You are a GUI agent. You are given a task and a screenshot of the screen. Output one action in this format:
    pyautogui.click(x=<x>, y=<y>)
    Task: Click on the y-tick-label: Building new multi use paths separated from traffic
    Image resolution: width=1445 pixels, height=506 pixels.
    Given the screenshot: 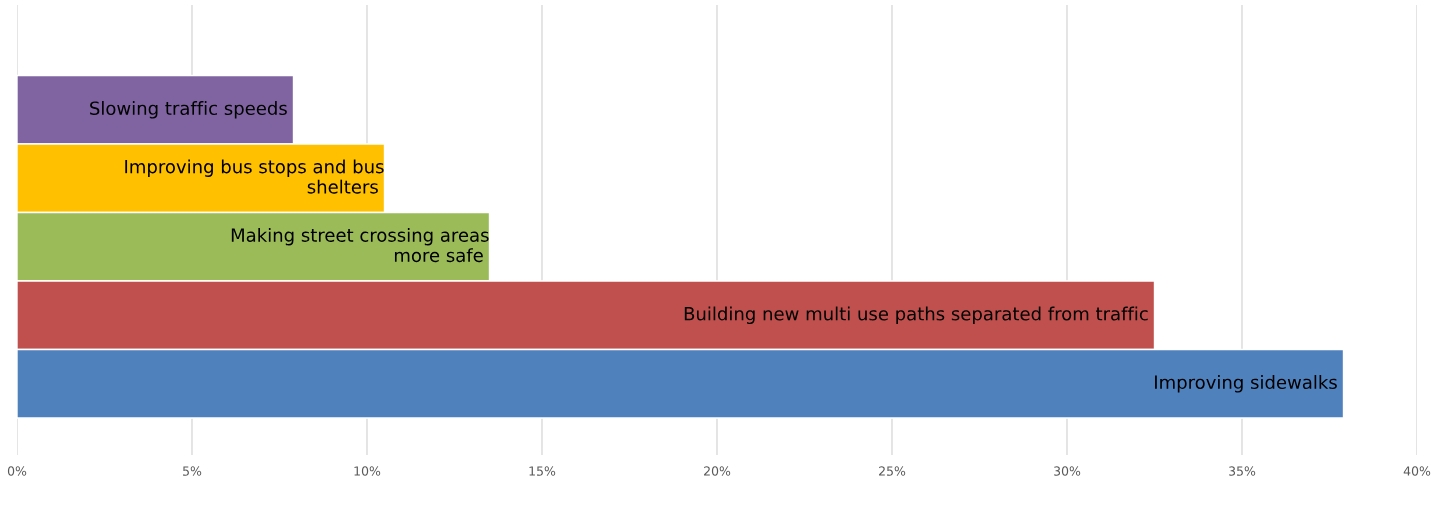 What is the action you would take?
    pyautogui.click(x=916, y=315)
    